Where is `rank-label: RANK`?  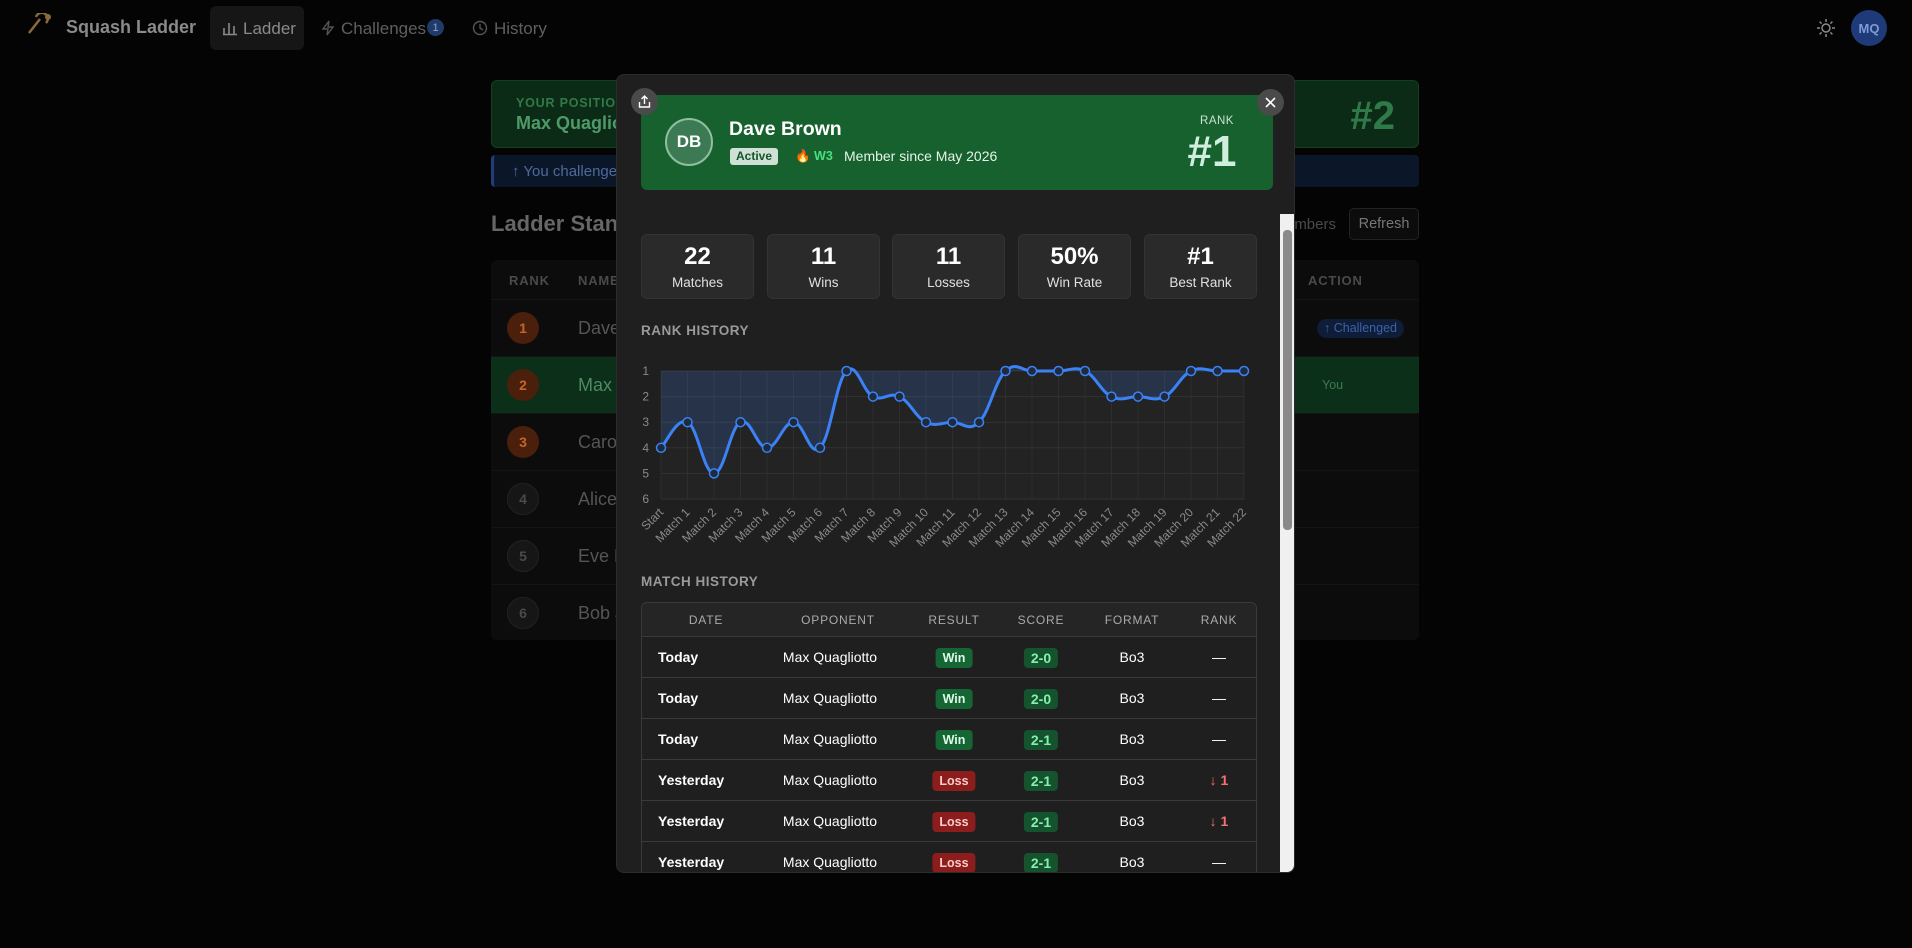
rank-label: RANK is located at coordinates (1217, 121).